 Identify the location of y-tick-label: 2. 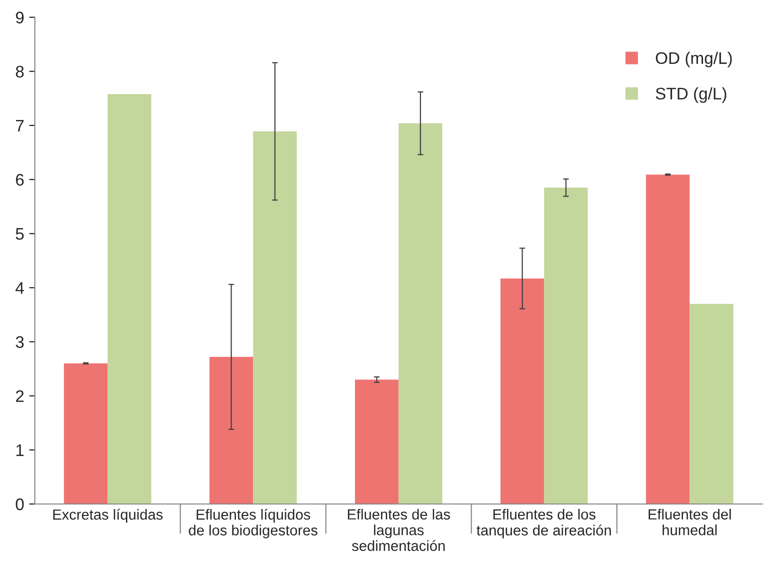
(20, 396).